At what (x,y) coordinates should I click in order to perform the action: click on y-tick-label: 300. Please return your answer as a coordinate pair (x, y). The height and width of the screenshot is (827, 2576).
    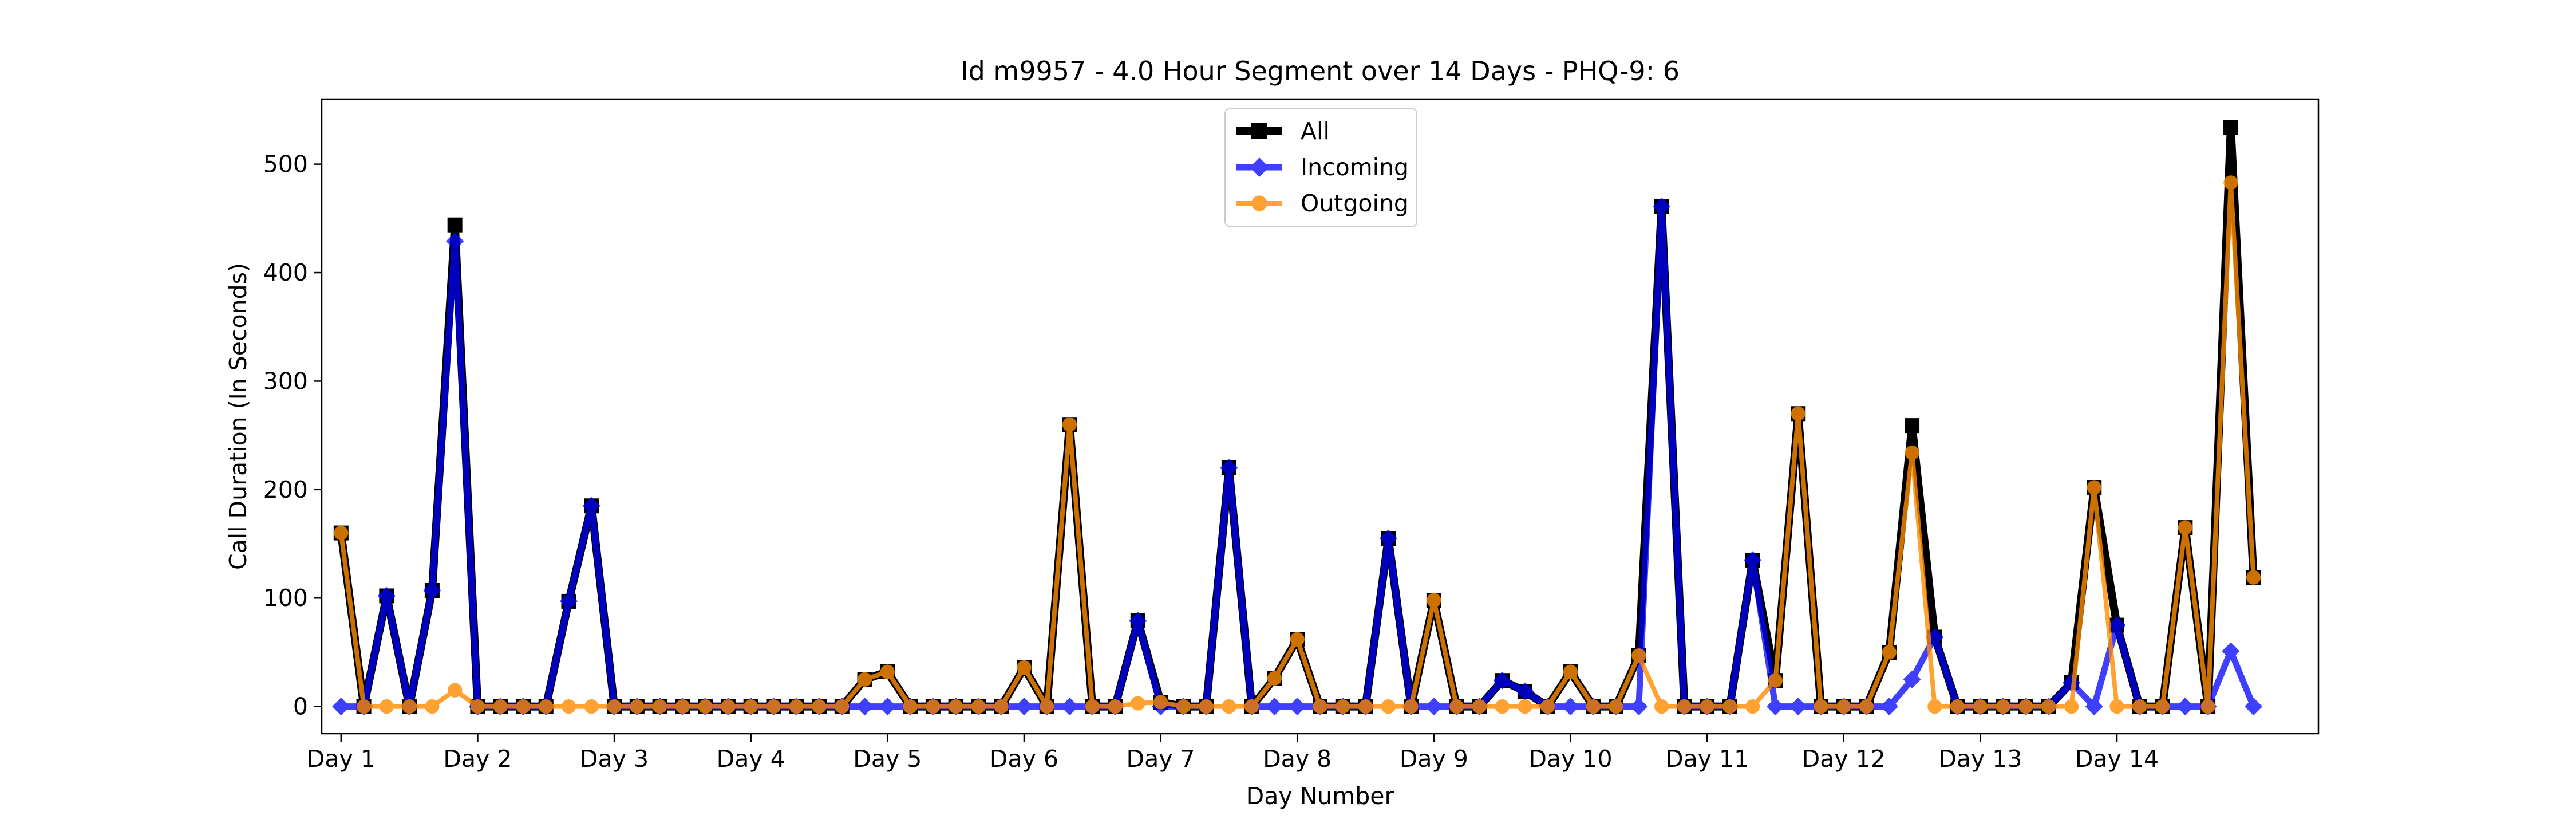
    Looking at the image, I should click on (285, 381).